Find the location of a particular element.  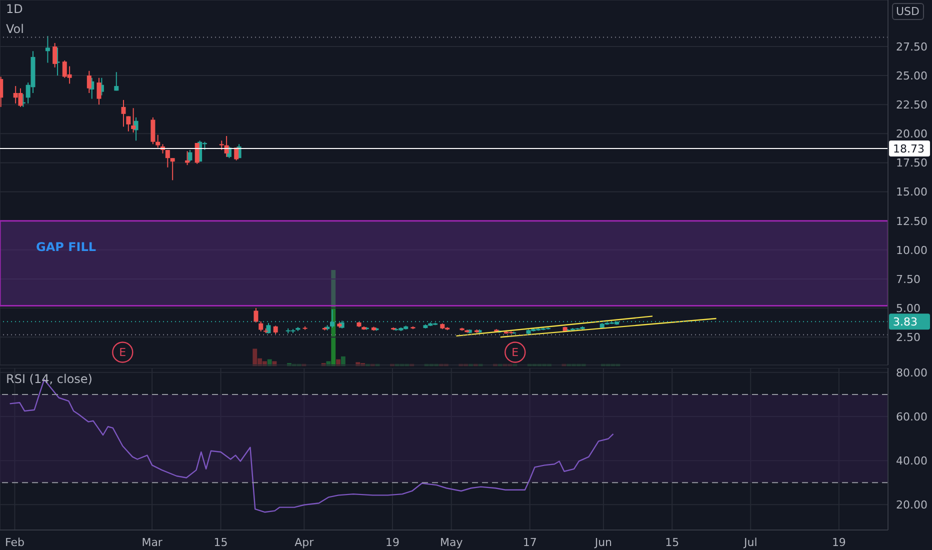

x-tick-label: May is located at coordinates (452, 542).